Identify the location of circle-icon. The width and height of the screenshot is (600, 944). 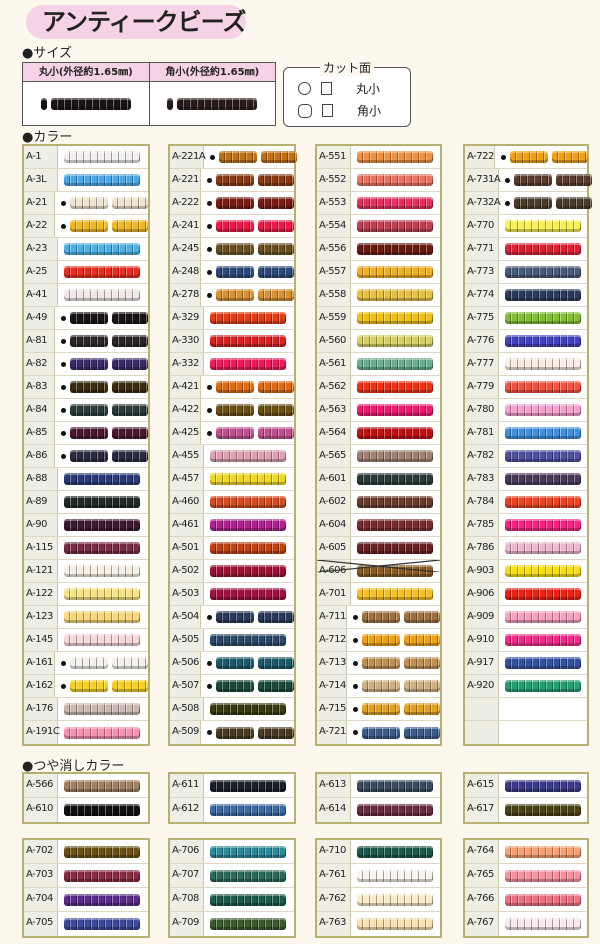
(304, 88).